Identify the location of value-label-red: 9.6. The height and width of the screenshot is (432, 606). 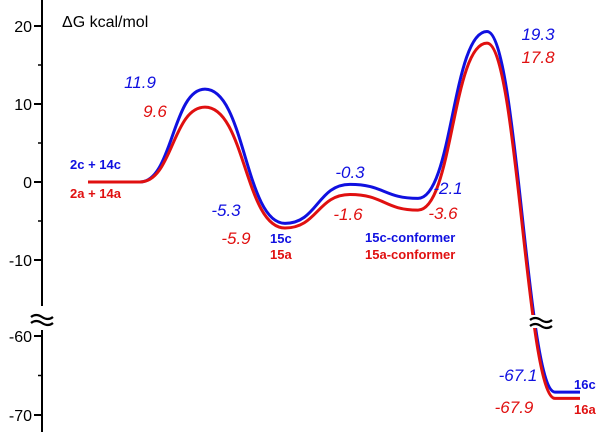
(155, 111).